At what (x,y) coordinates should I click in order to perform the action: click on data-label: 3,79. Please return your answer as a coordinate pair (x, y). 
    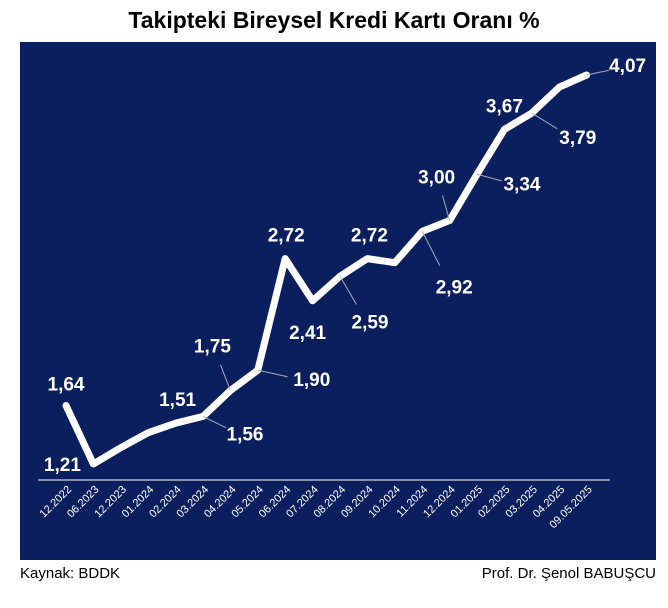
    Looking at the image, I should click on (577, 138).